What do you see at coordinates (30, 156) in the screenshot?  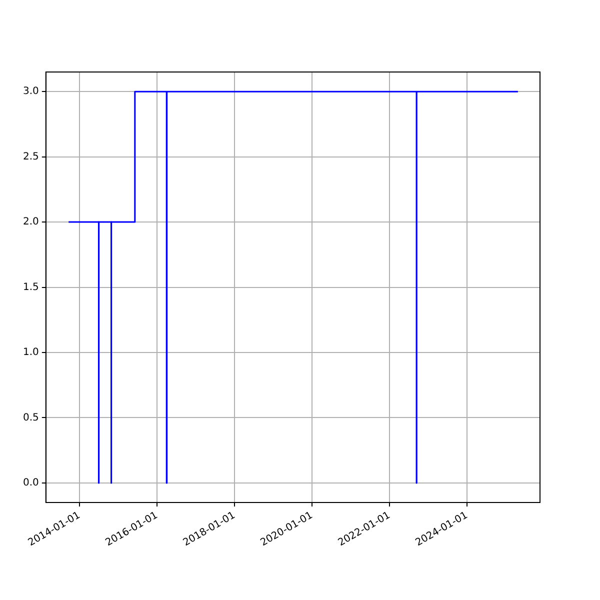 I see `y-tick-label: 2.5` at bounding box center [30, 156].